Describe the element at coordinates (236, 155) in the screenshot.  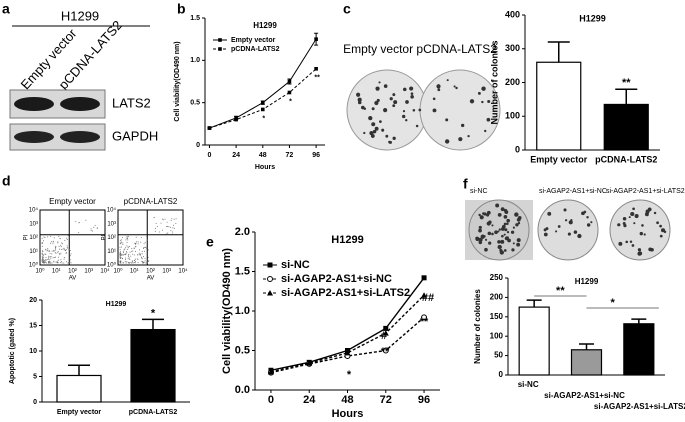
I see `x-tick-label: 24` at that location.